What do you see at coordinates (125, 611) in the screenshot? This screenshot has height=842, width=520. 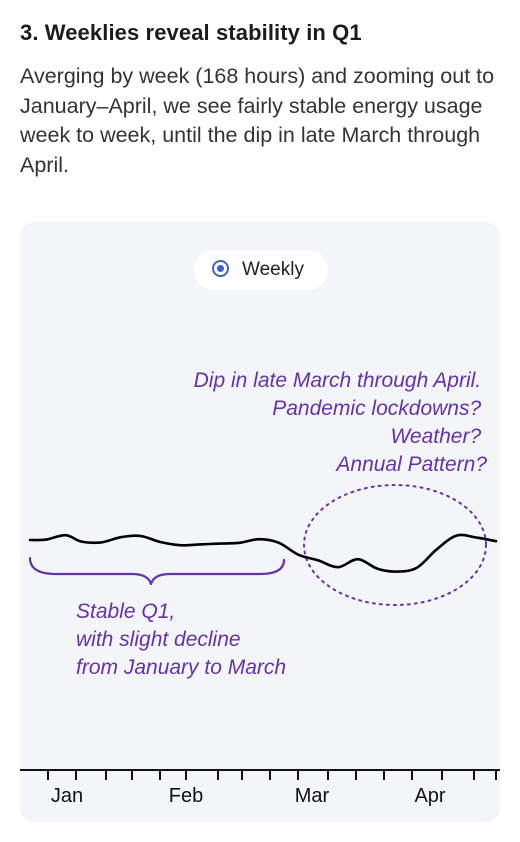 I see `stable-annotation-line-1: Stable Q1,` at bounding box center [125, 611].